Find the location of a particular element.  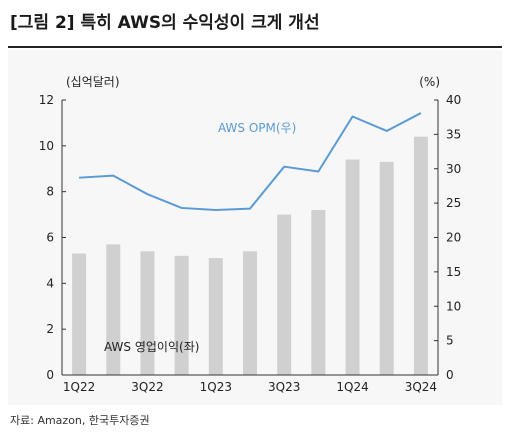

left-tick-label: 10 is located at coordinates (46, 146).